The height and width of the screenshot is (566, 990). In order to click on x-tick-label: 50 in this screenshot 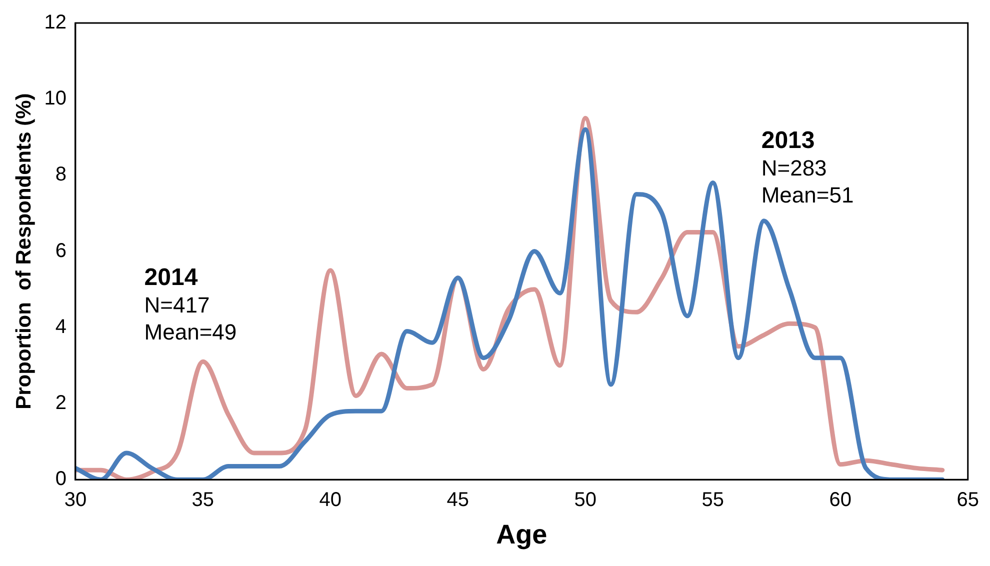, I will do `click(585, 500)`.